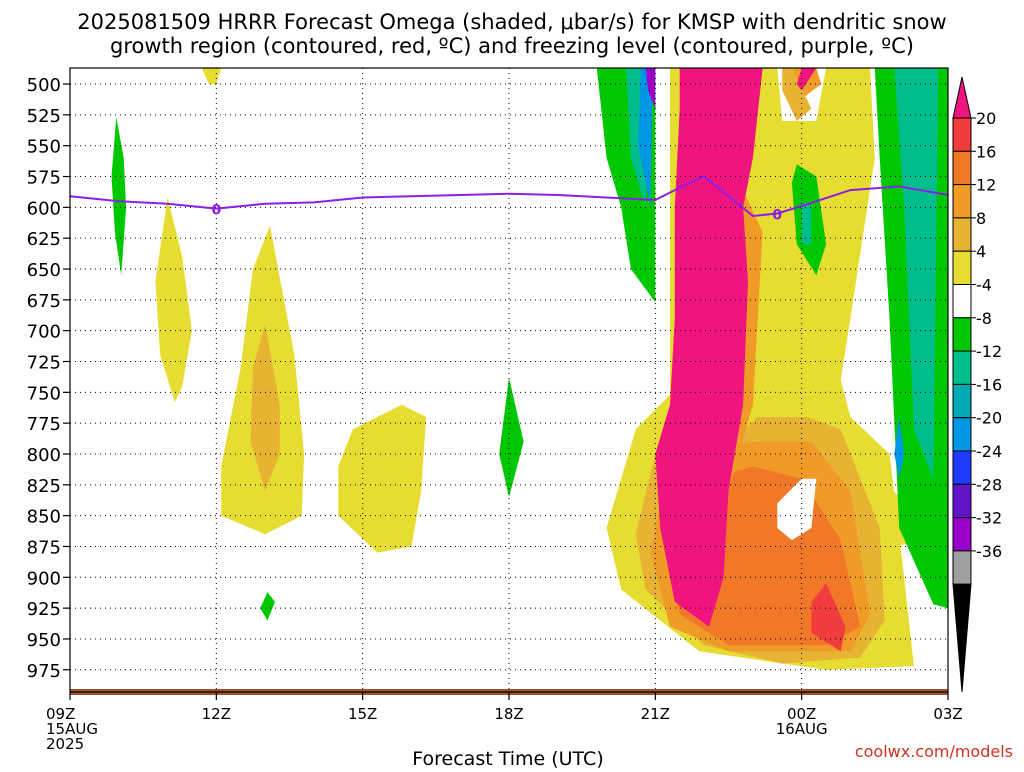  Describe the element at coordinates (511, 437) in the screenshot. I see `shade-green-18z` at that location.